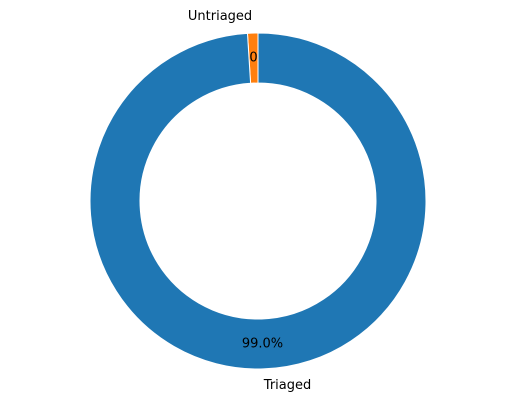 This screenshot has width=515, height=403. What do you see at coordinates (220, 16) in the screenshot?
I see `slice-label-untriaged: Untriaged` at bounding box center [220, 16].